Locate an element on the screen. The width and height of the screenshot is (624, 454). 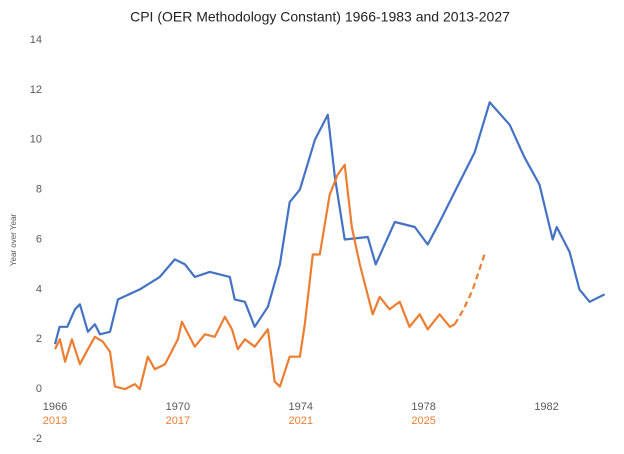
y-axis-label: Year over Year is located at coordinates (13, 240).